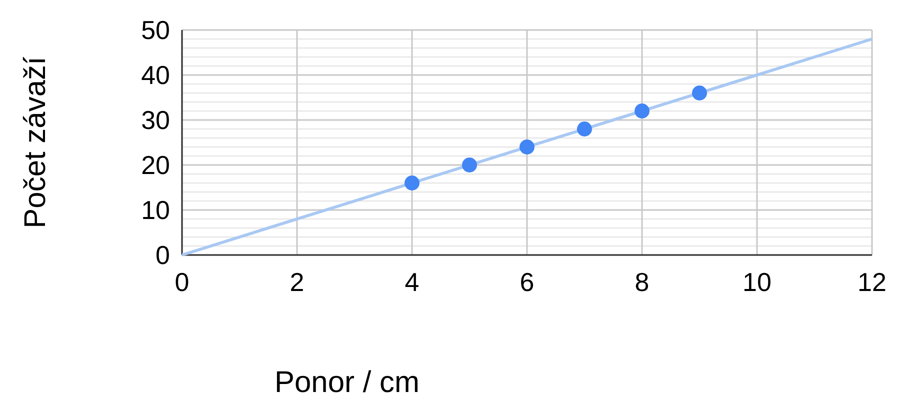 Image resolution: width=897 pixels, height=401 pixels. What do you see at coordinates (163, 255) in the screenshot?
I see `y-tick-label: 0` at bounding box center [163, 255].